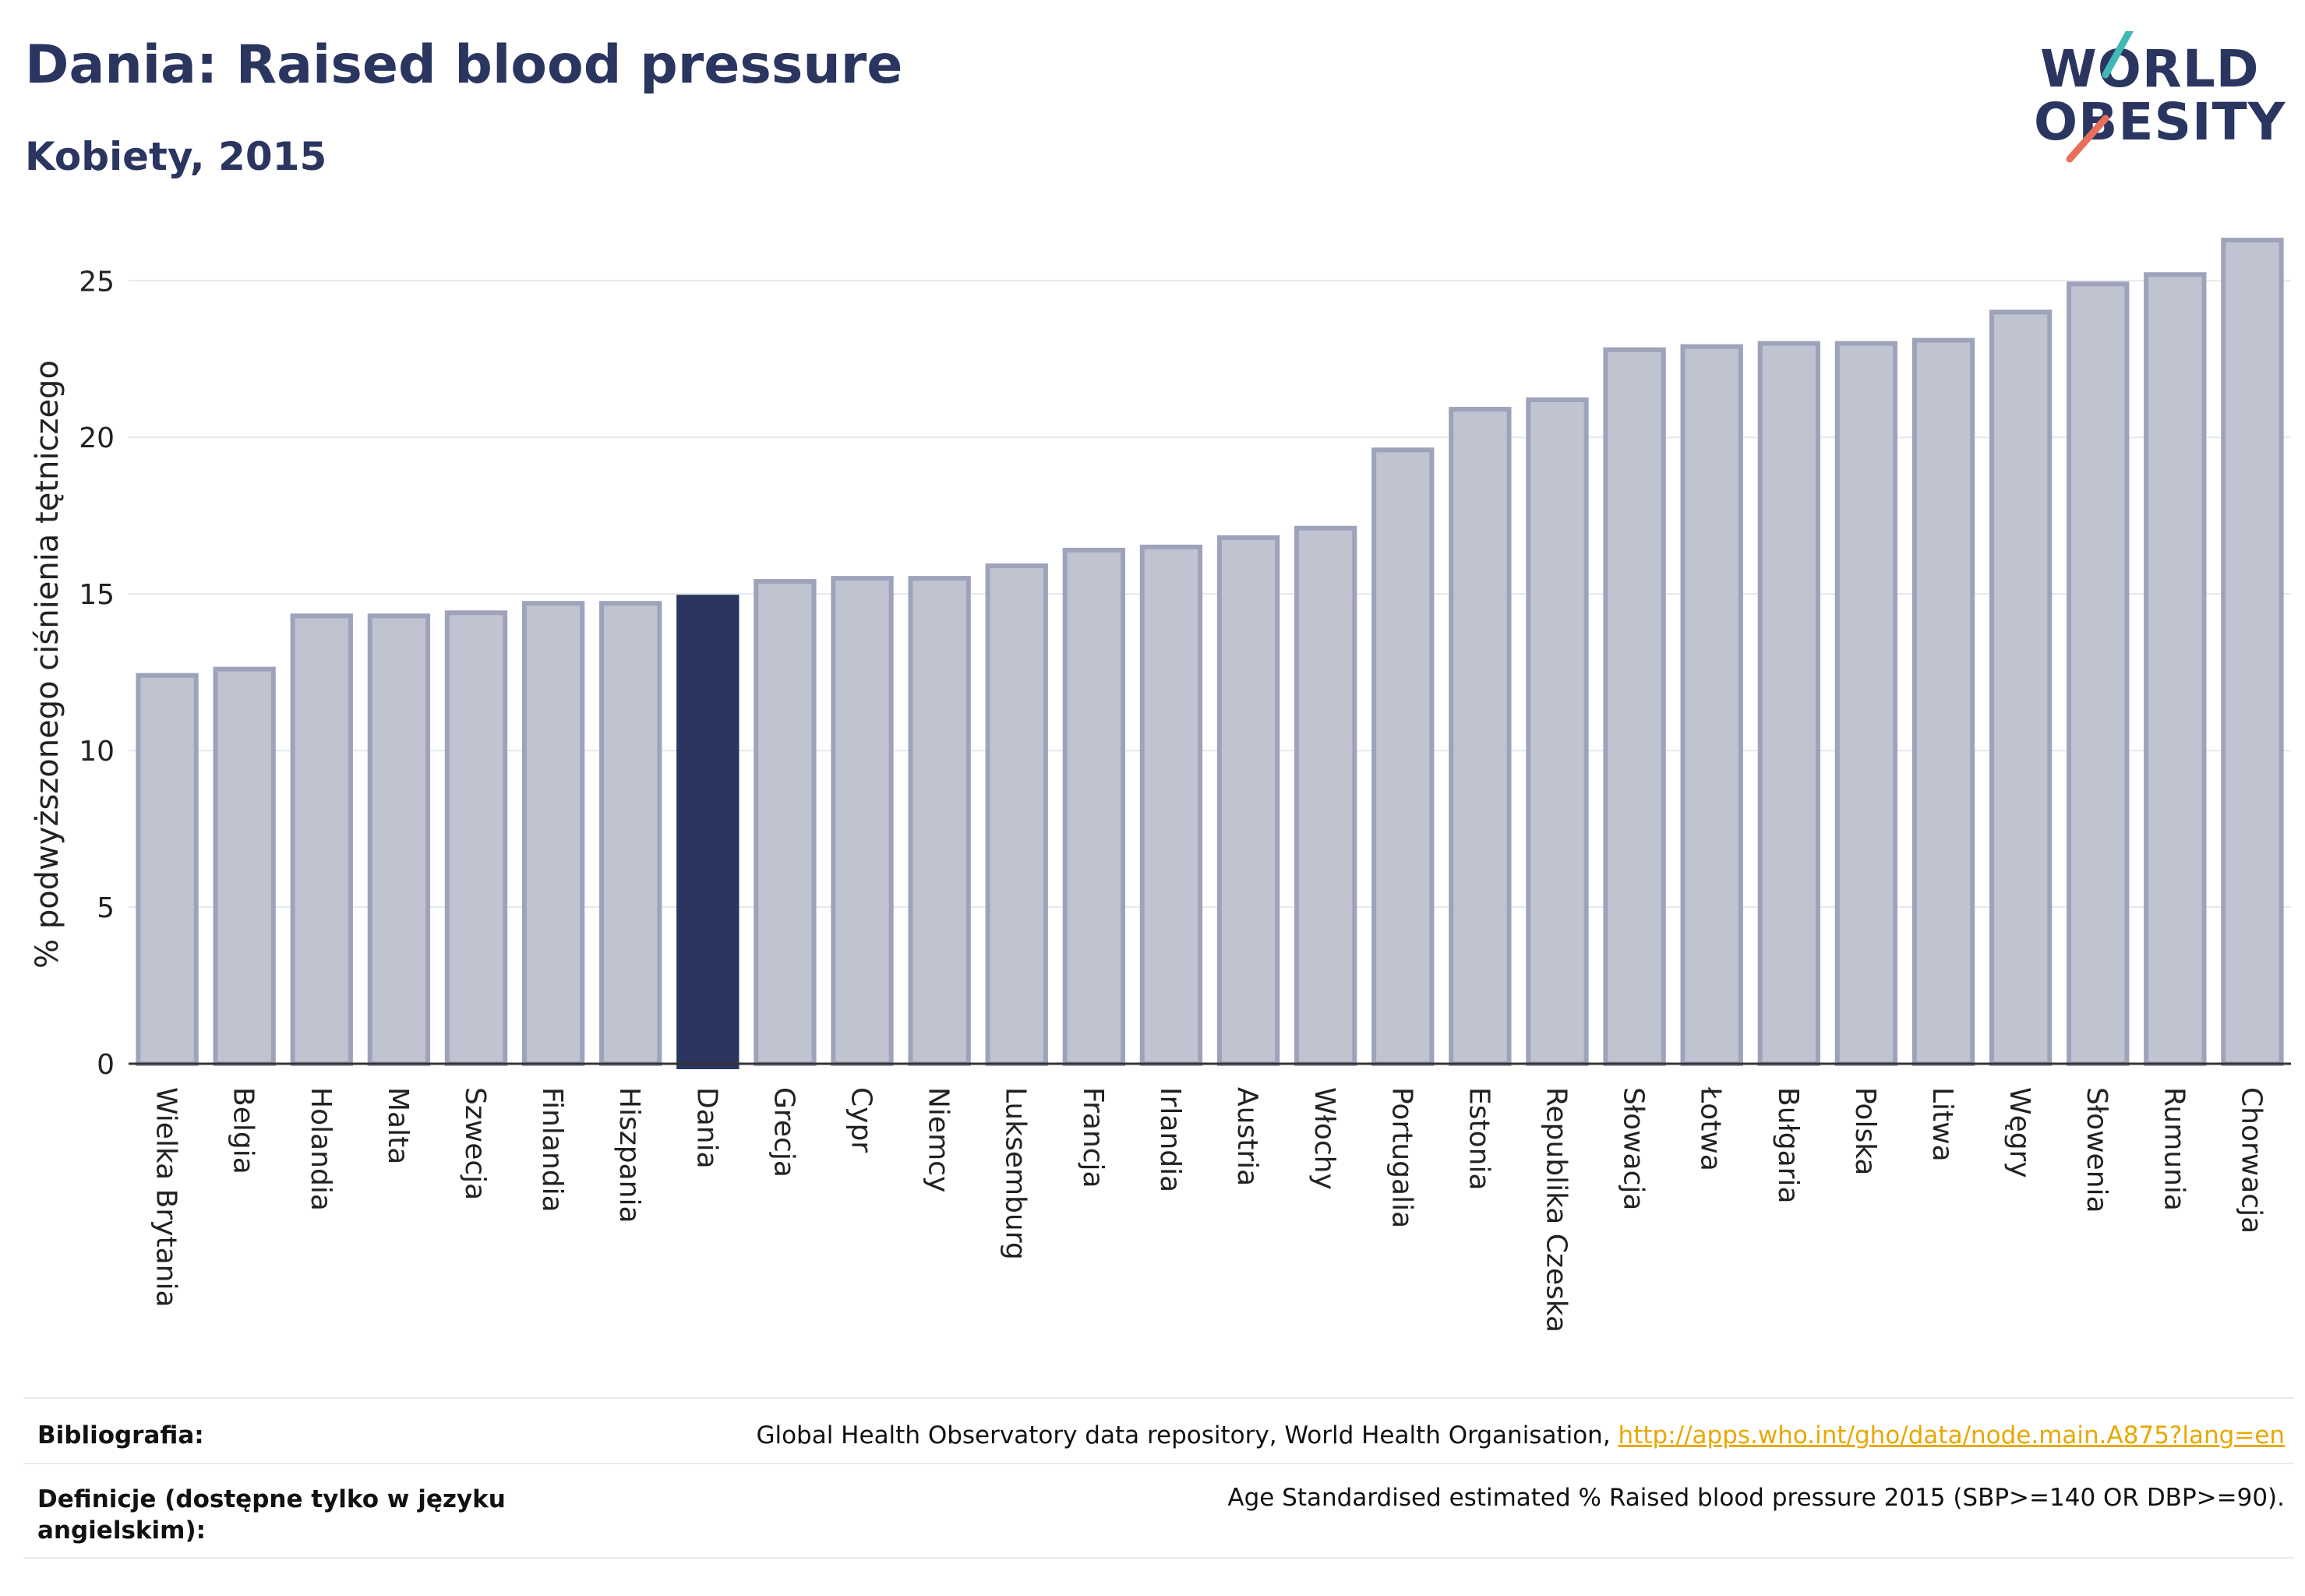 Image resolution: width=2305 pixels, height=1596 pixels. Describe the element at coordinates (2021, 688) in the screenshot. I see `bar-węgry` at that location.